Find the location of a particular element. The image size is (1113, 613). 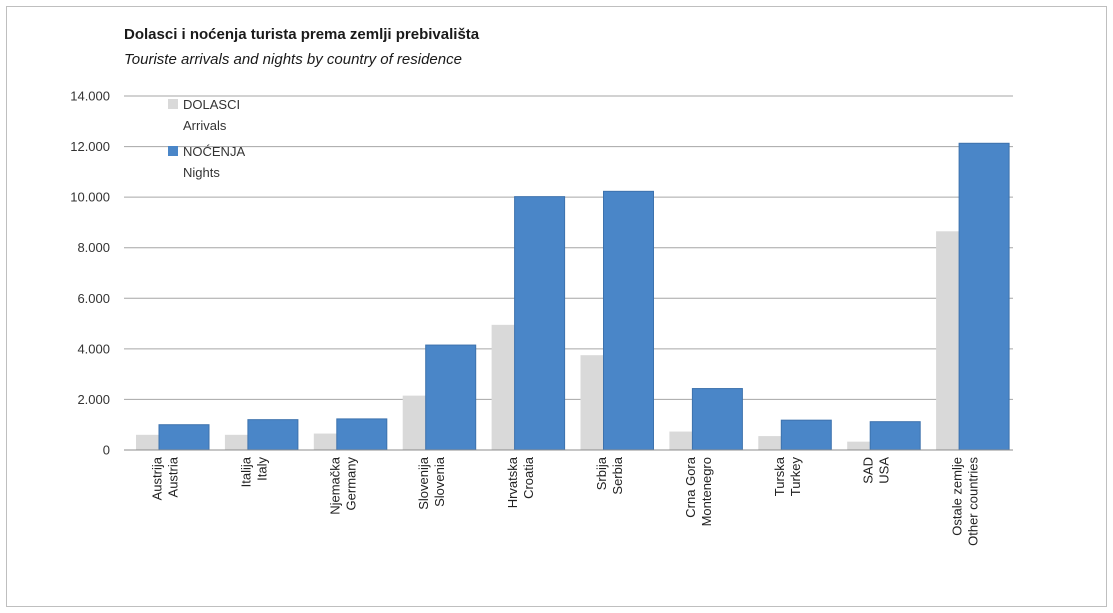

y-tick-label: 10.000 is located at coordinates (90, 197).